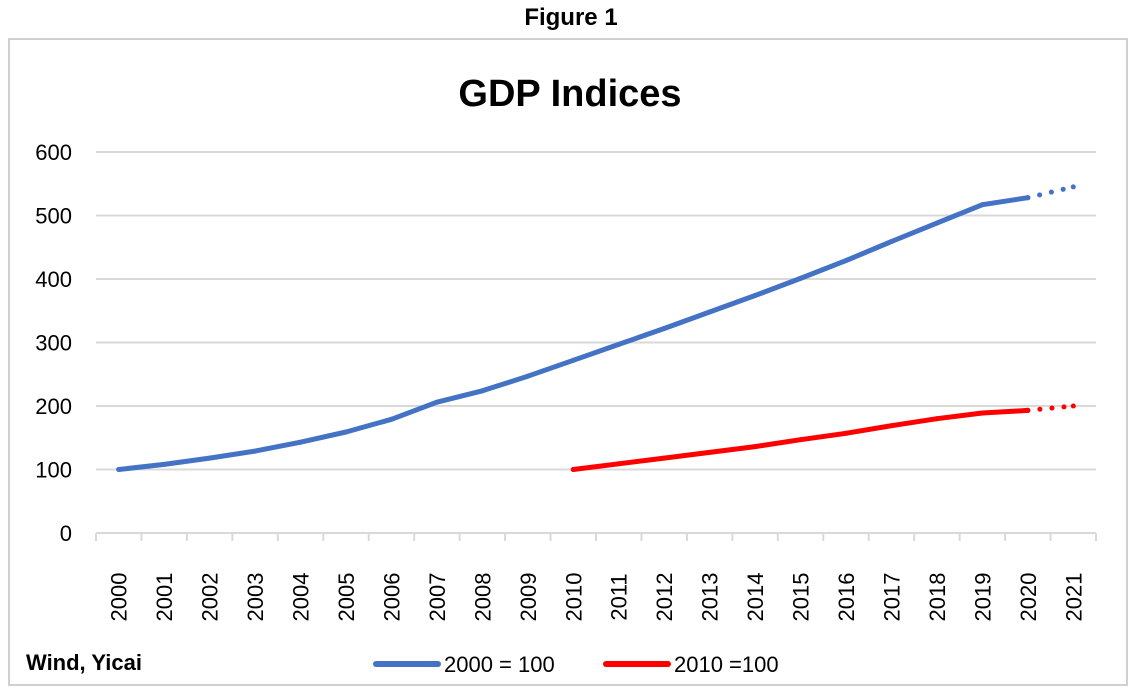 Image resolution: width=1142 pixels, height=698 pixels. What do you see at coordinates (53, 279) in the screenshot?
I see `y-tick-label: 400` at bounding box center [53, 279].